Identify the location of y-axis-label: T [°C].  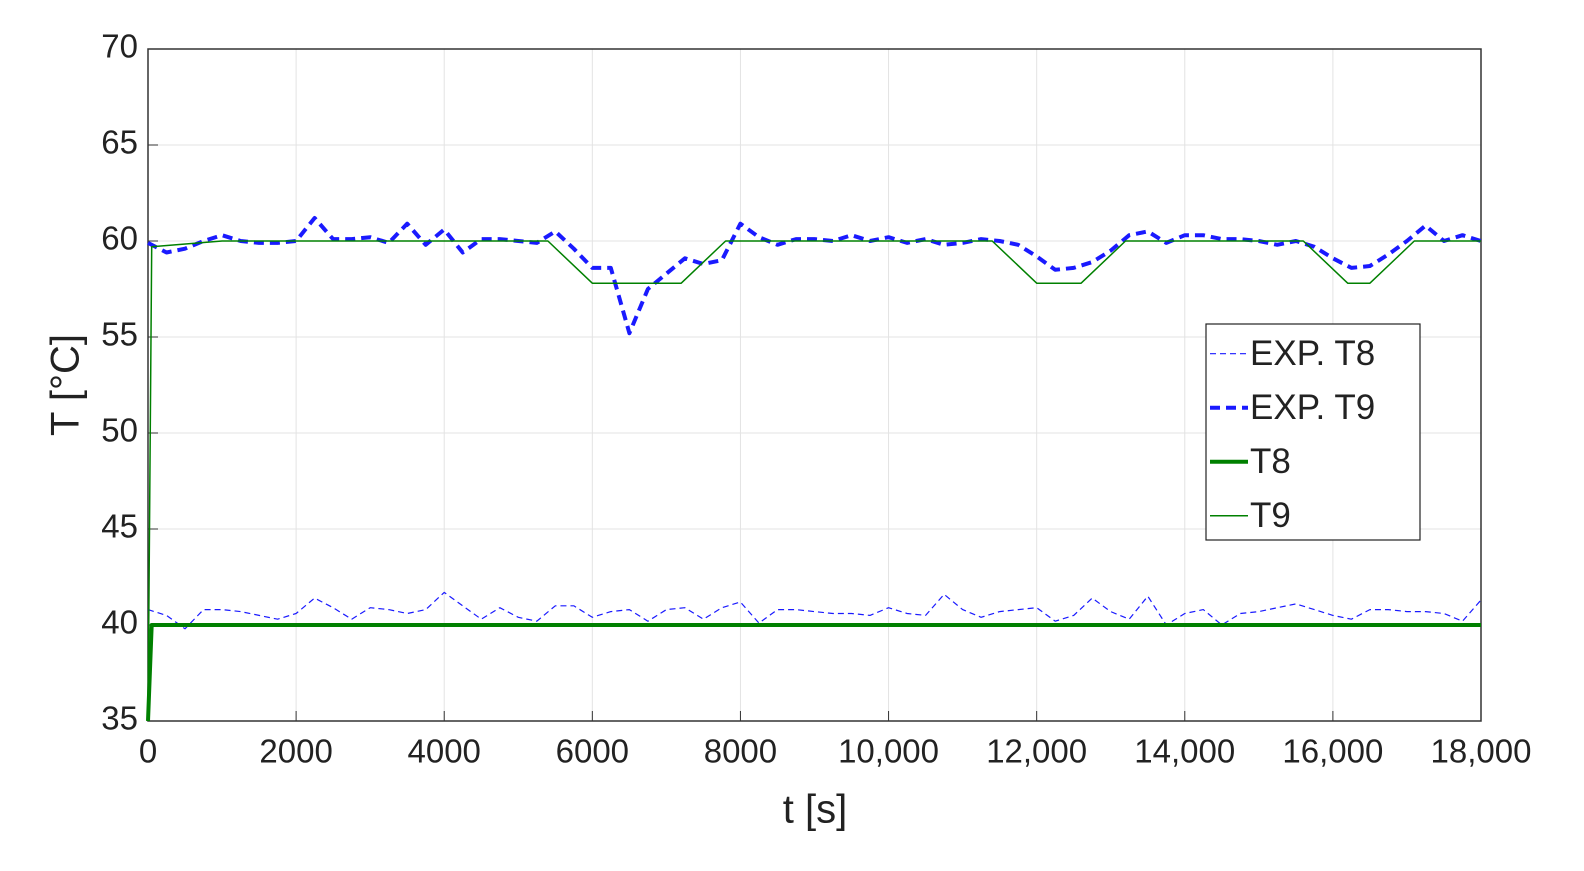
(66, 385).